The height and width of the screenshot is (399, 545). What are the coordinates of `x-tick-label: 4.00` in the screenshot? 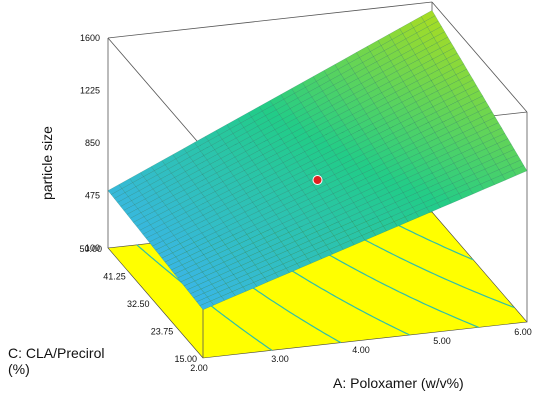 It's located at (361, 350).